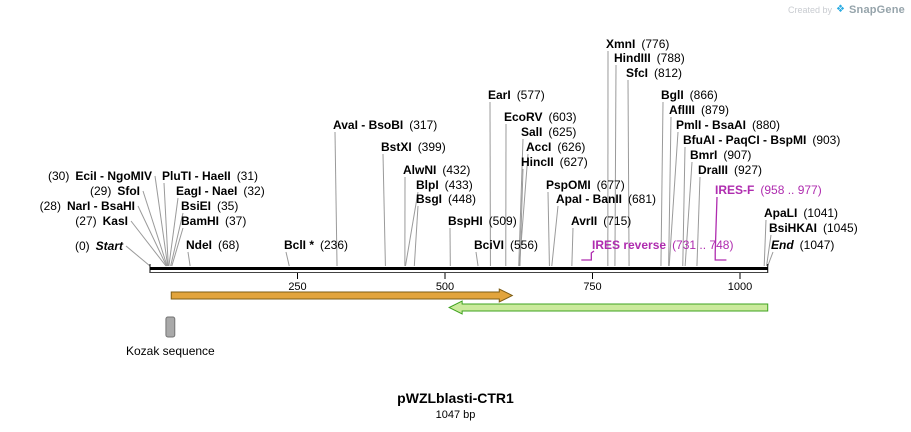 This screenshot has height=432, width=911. I want to click on enzyme-label: EarI (577), so click(516, 95).